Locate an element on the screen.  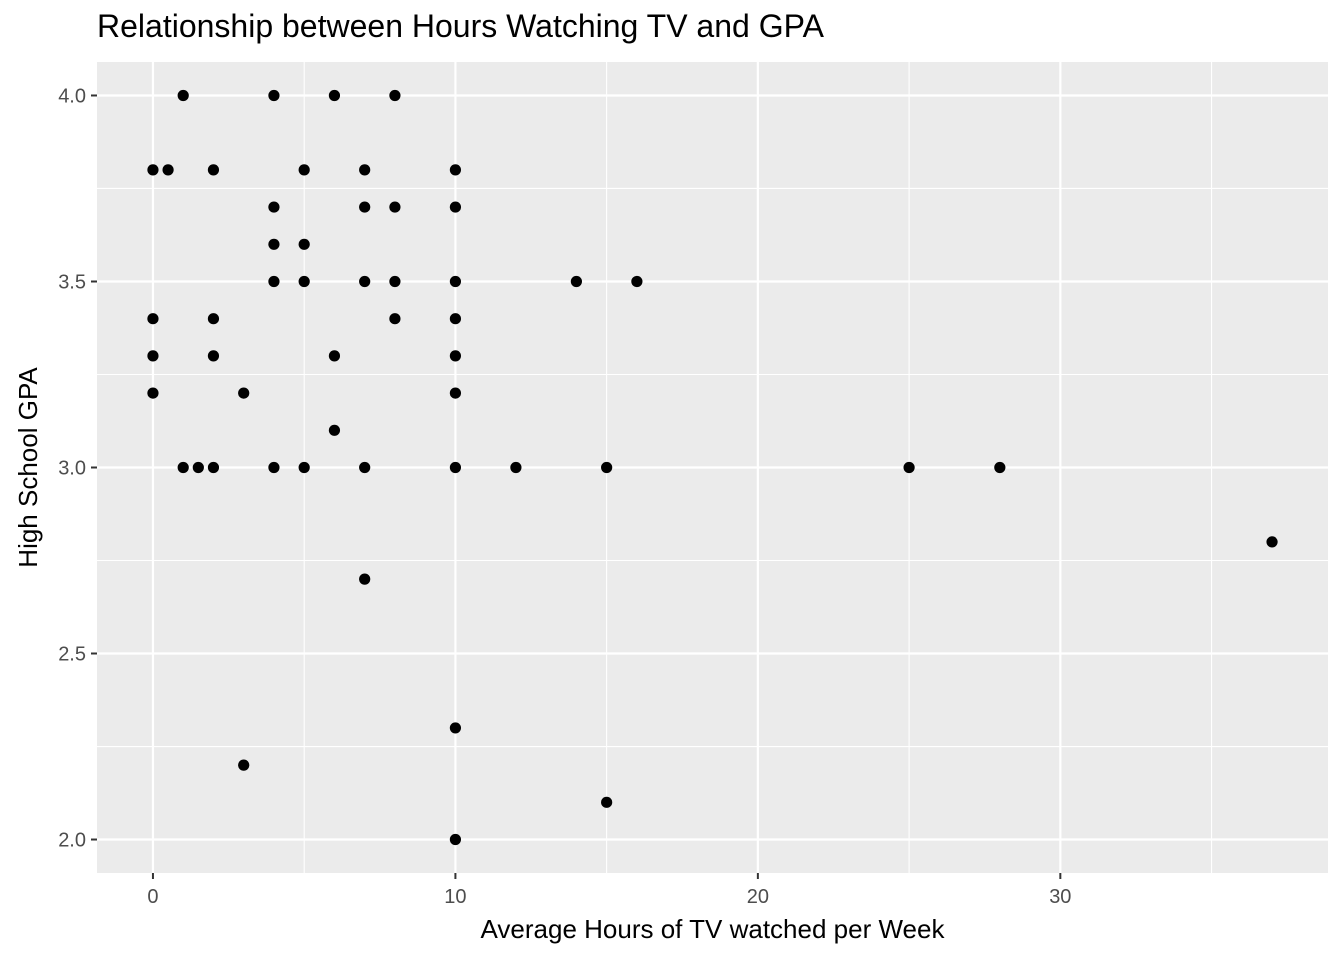
x-tick-label: 10 is located at coordinates (455, 897).